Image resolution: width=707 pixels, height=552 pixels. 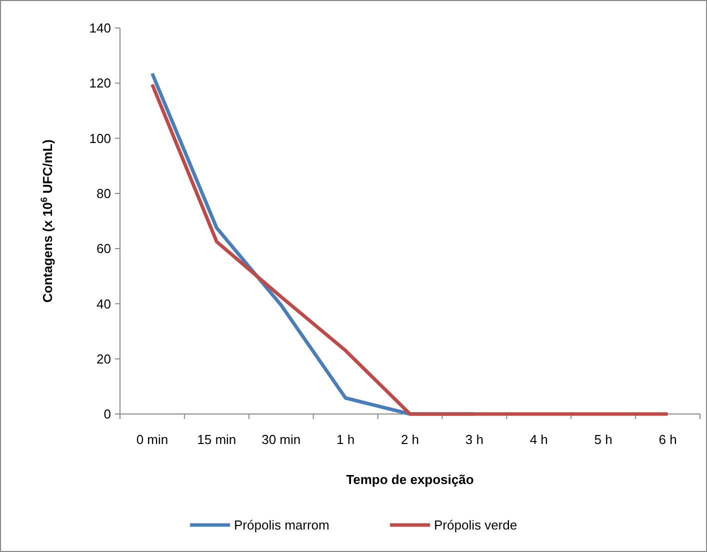 What do you see at coordinates (667, 439) in the screenshot?
I see `x-tick-label: 6 h` at bounding box center [667, 439].